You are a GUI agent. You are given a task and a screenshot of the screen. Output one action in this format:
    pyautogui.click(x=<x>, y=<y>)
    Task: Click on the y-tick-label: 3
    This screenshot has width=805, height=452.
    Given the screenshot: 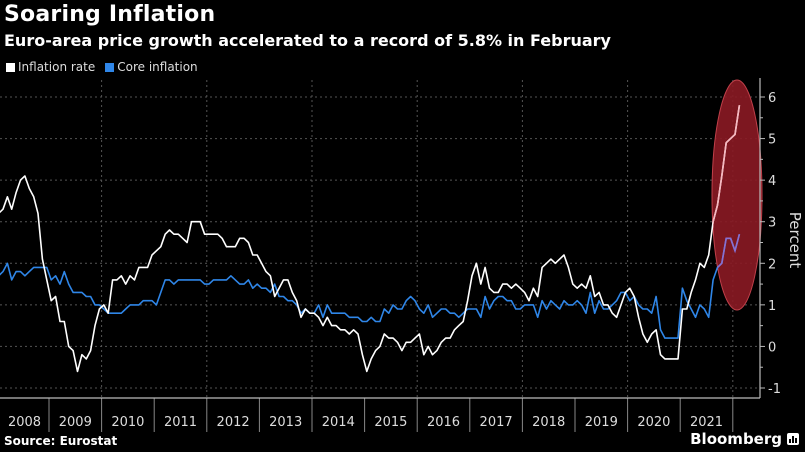 What is the action you would take?
    pyautogui.click(x=772, y=223)
    